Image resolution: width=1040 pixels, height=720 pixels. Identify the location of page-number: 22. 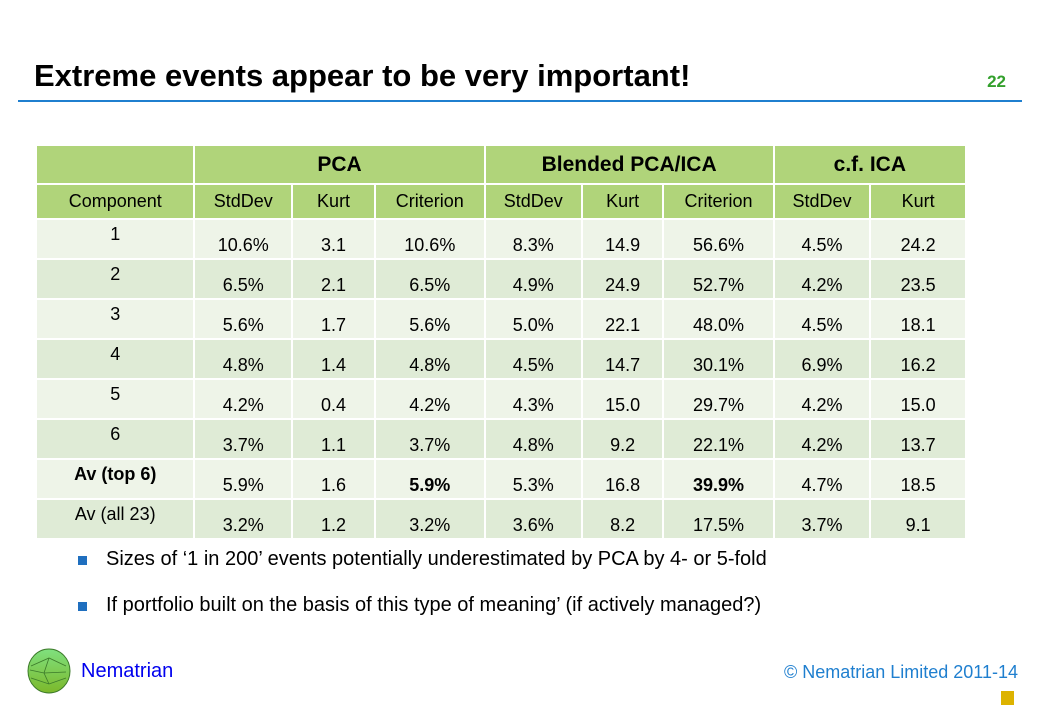
(996, 81).